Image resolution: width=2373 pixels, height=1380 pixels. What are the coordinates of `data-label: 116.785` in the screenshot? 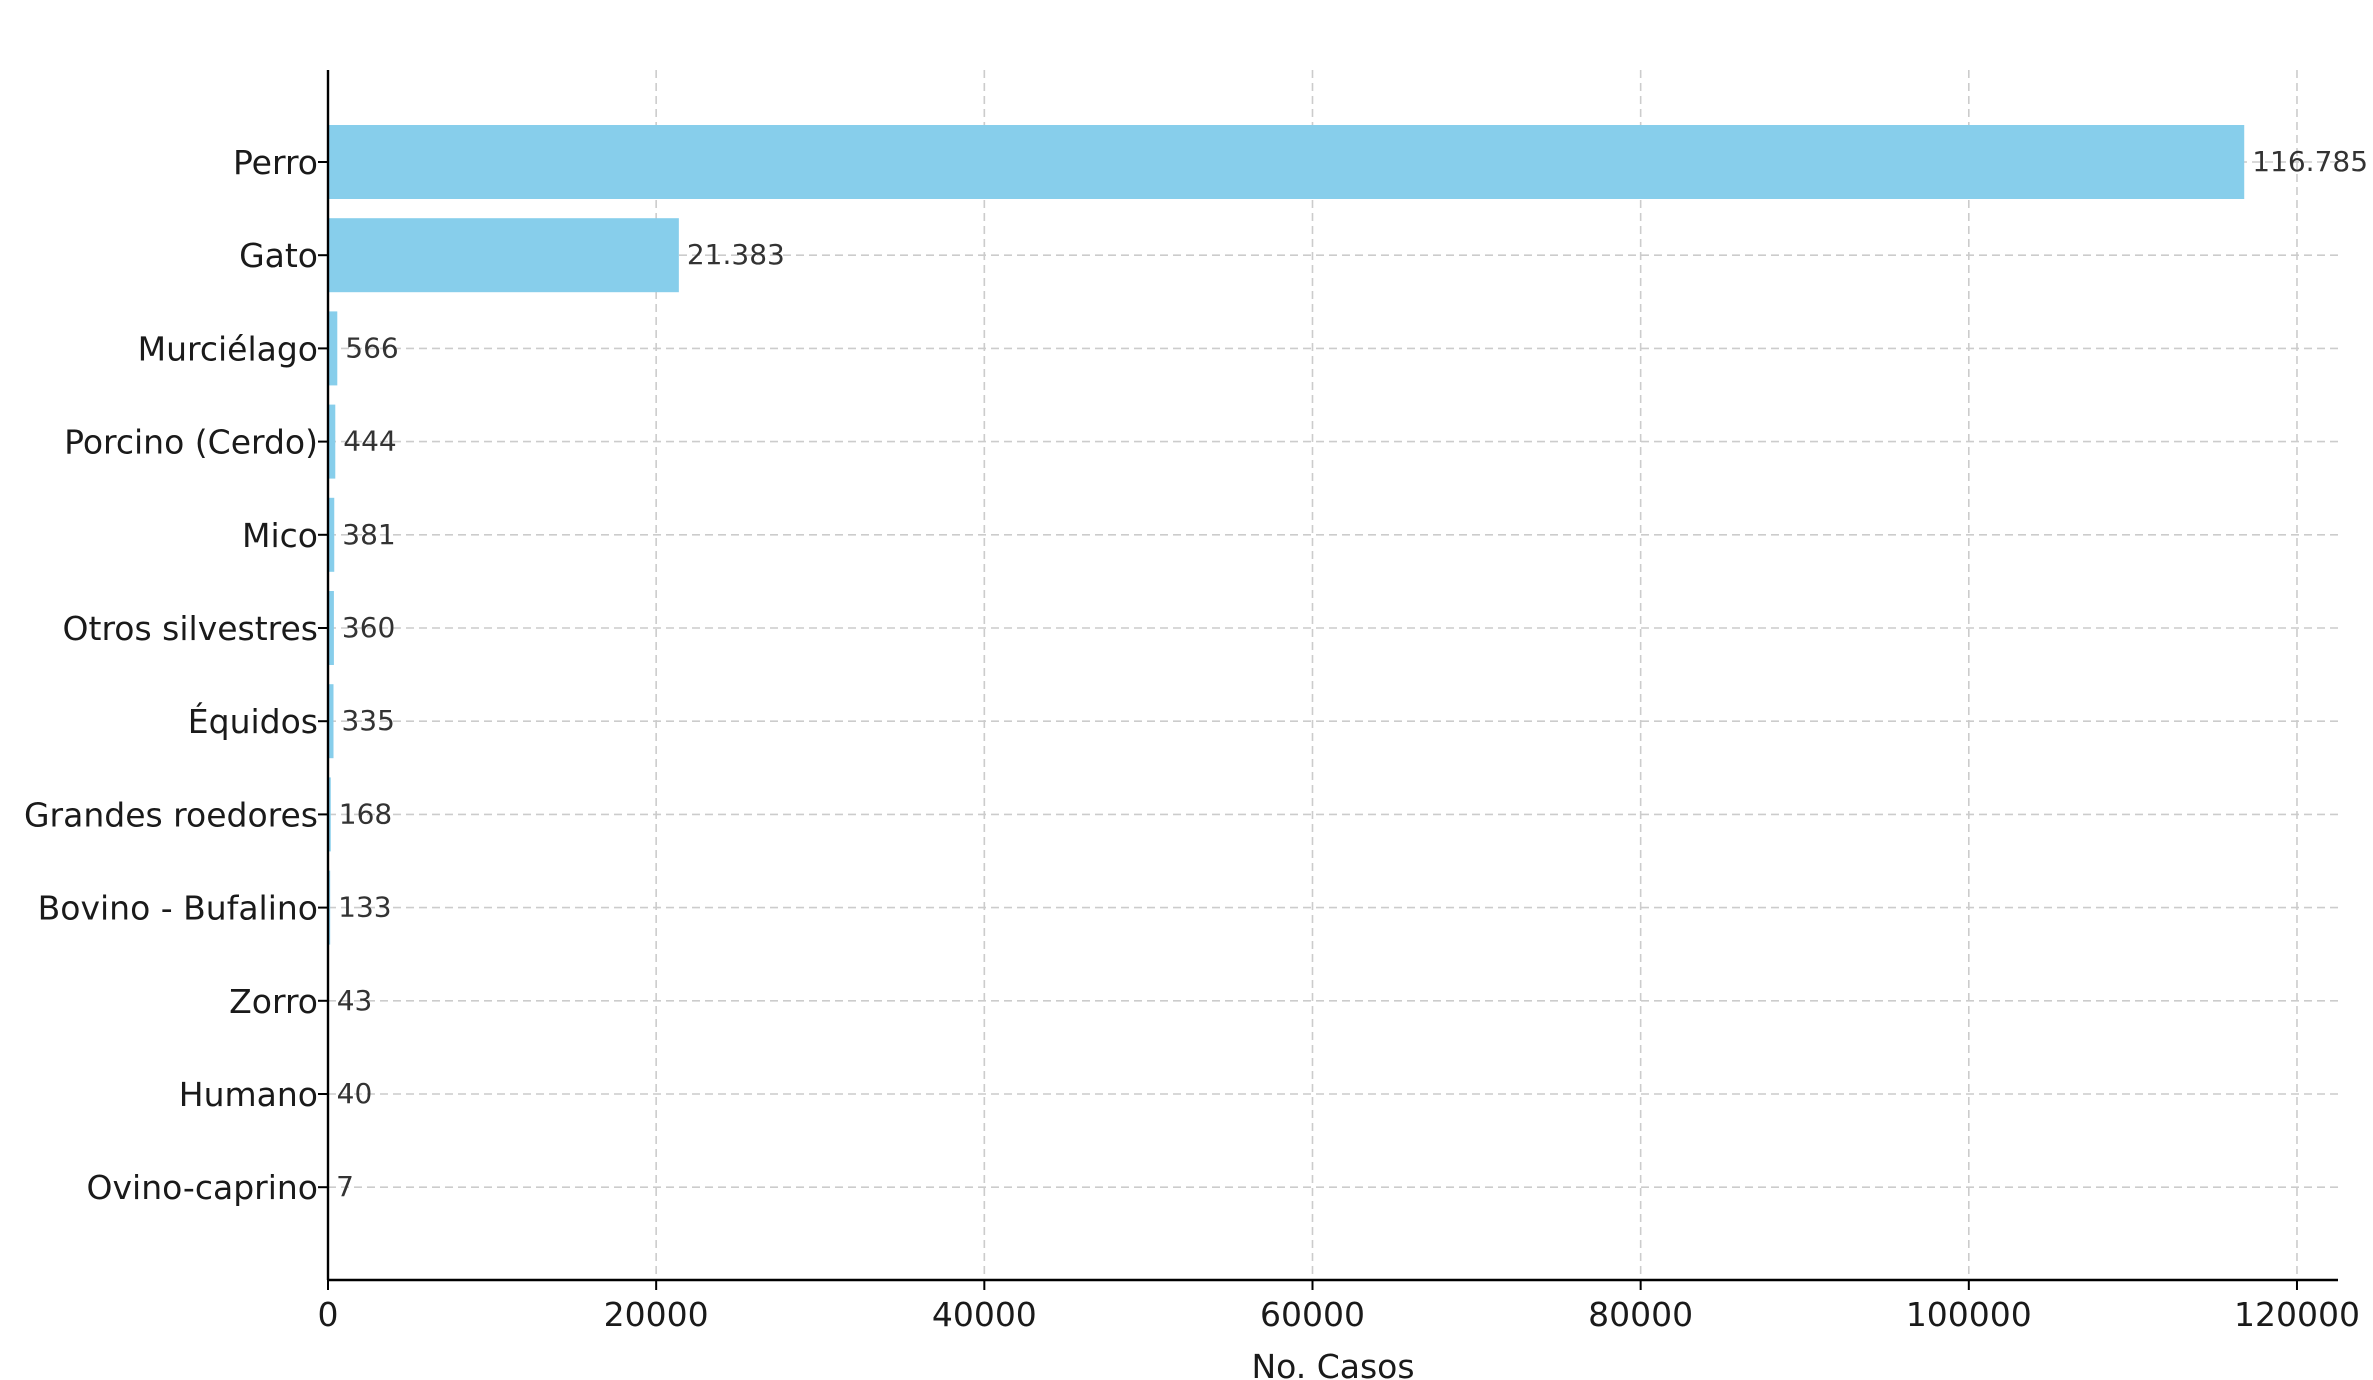 It's located at (2310, 161).